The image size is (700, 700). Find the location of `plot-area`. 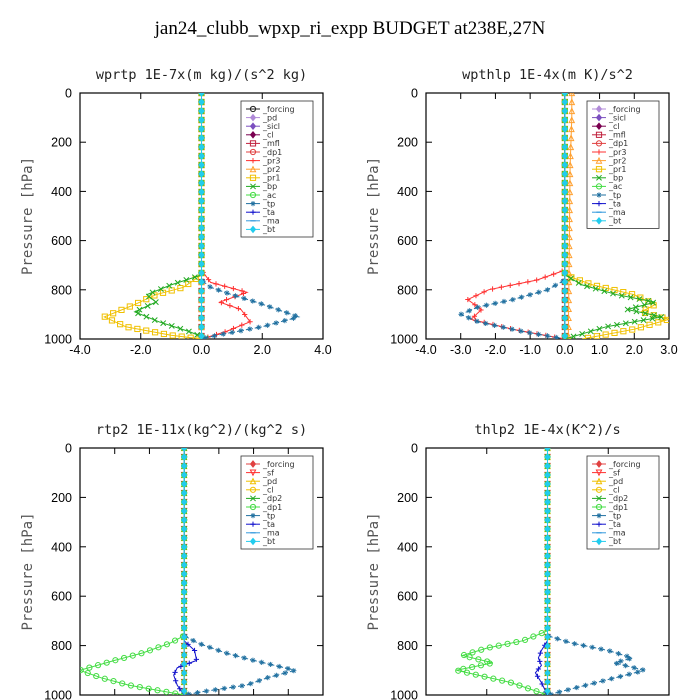

plot-area is located at coordinates (563, 216).